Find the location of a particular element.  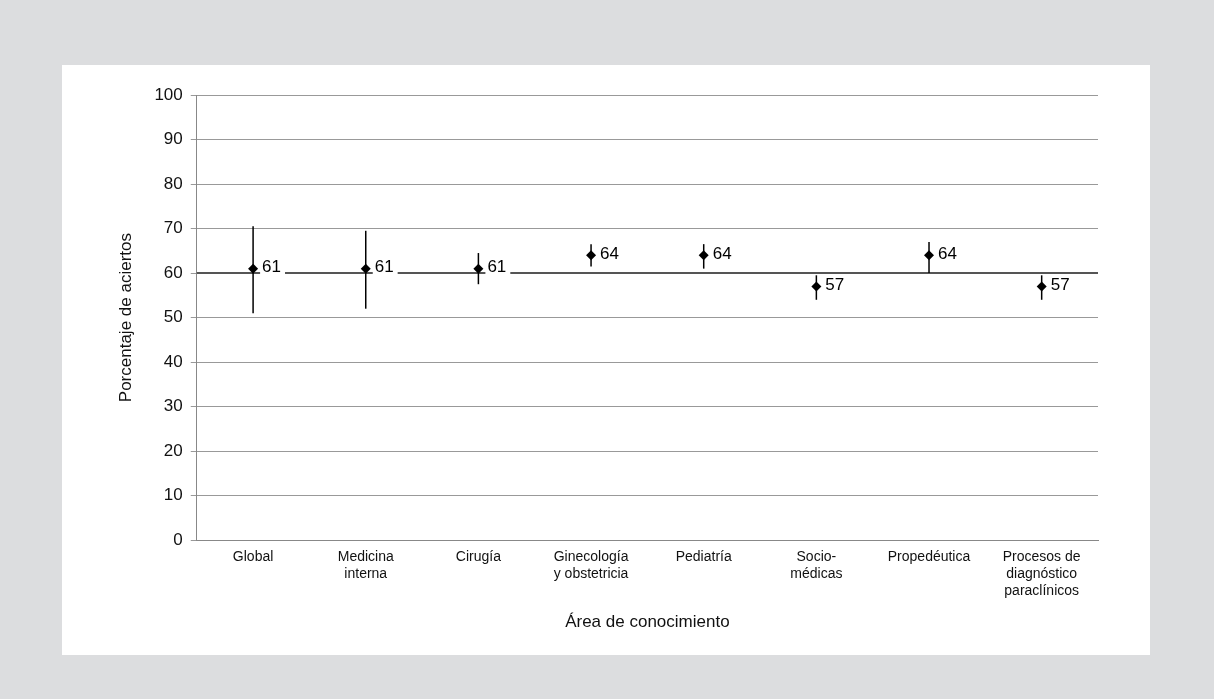

x-tick-label: Medicina interna is located at coordinates (365, 565).